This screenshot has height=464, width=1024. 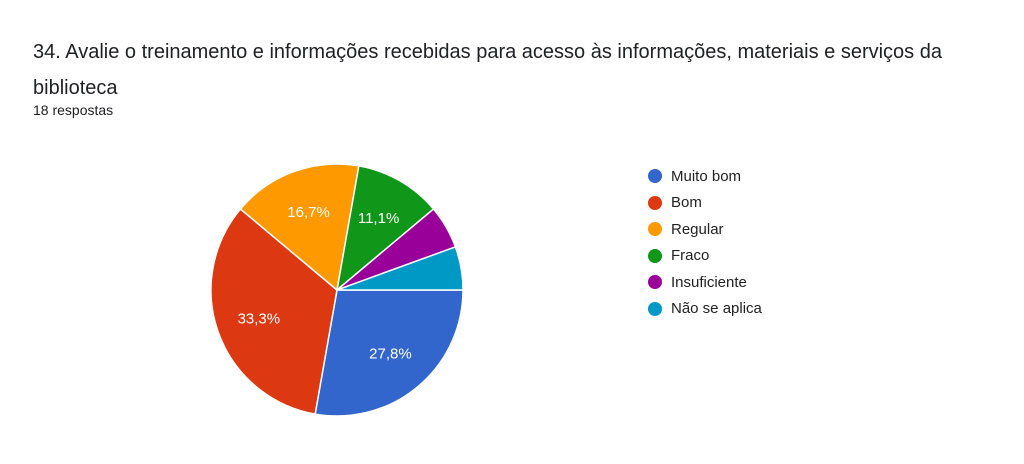 What do you see at coordinates (690, 256) in the screenshot?
I see `legend-label: Fraco` at bounding box center [690, 256].